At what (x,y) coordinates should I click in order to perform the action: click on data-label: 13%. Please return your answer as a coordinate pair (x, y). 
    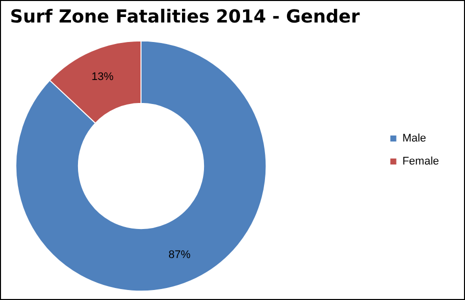
    Looking at the image, I should click on (103, 77).